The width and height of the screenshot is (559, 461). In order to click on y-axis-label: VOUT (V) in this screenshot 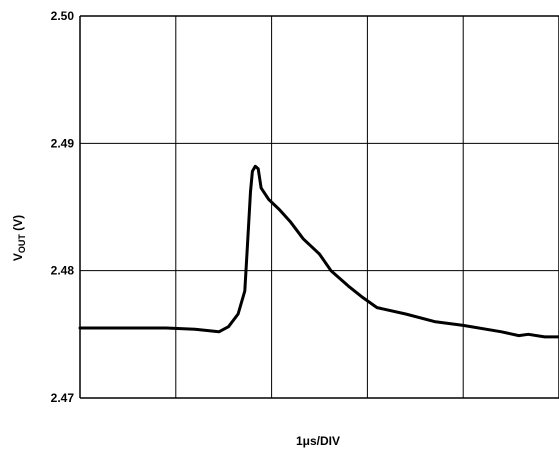, I will do `click(19, 238)`.